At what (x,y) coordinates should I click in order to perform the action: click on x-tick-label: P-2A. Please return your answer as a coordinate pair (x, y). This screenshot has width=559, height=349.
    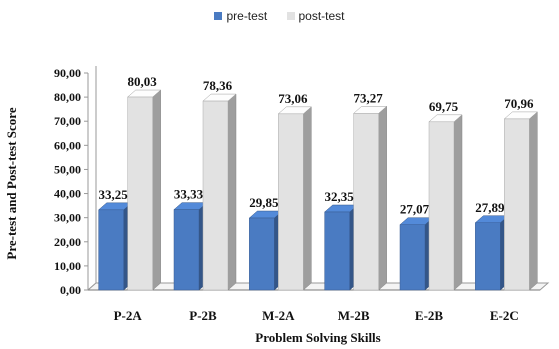
    Looking at the image, I should click on (128, 315).